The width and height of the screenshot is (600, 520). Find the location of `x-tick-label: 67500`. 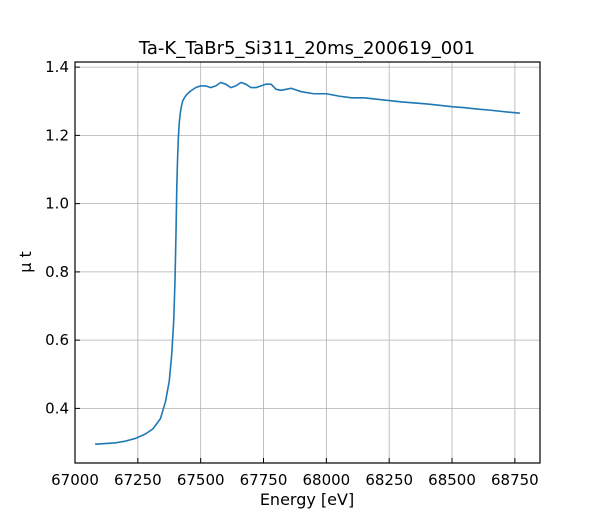

x-tick-label: 67500 is located at coordinates (201, 480).